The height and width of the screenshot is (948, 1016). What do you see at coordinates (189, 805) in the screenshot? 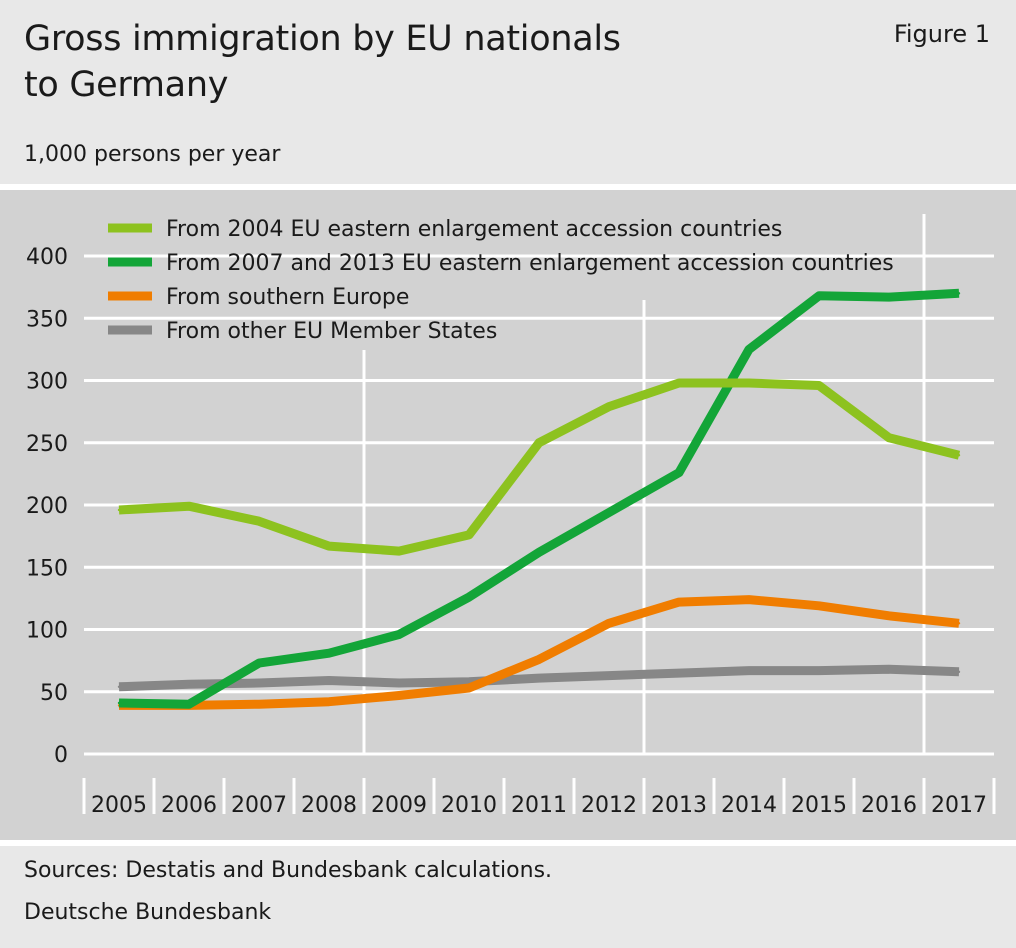
I see `x-tick-label-2006: 2006` at bounding box center [189, 805].